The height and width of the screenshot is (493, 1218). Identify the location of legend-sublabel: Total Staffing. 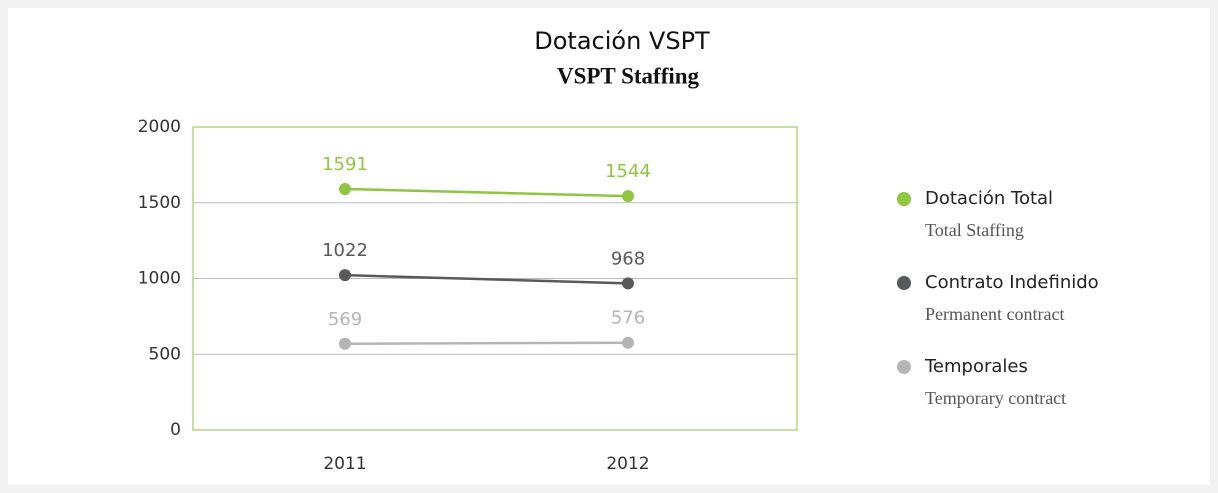
(974, 230).